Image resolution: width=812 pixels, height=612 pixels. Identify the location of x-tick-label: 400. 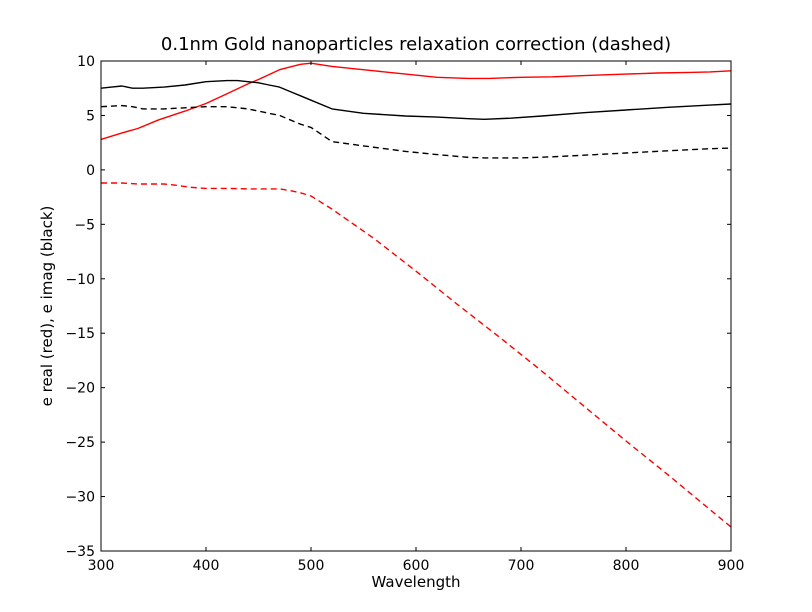
(206, 566).